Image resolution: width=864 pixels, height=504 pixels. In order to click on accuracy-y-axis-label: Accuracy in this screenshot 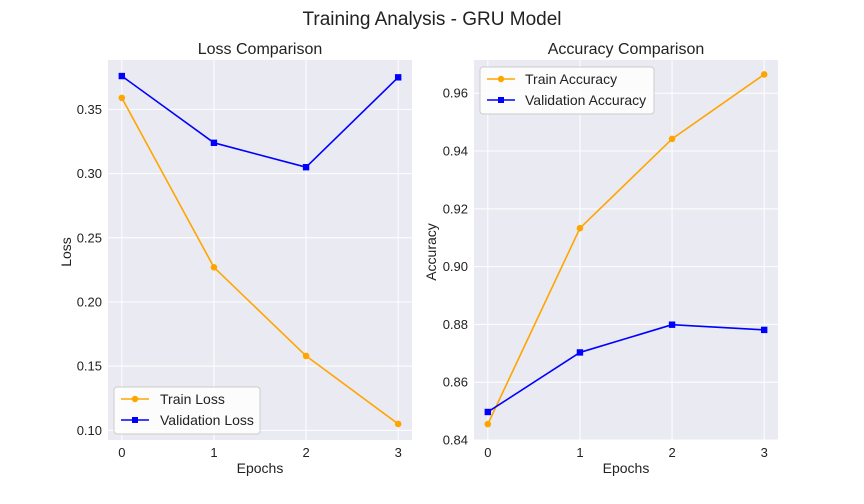, I will do `click(431, 252)`.